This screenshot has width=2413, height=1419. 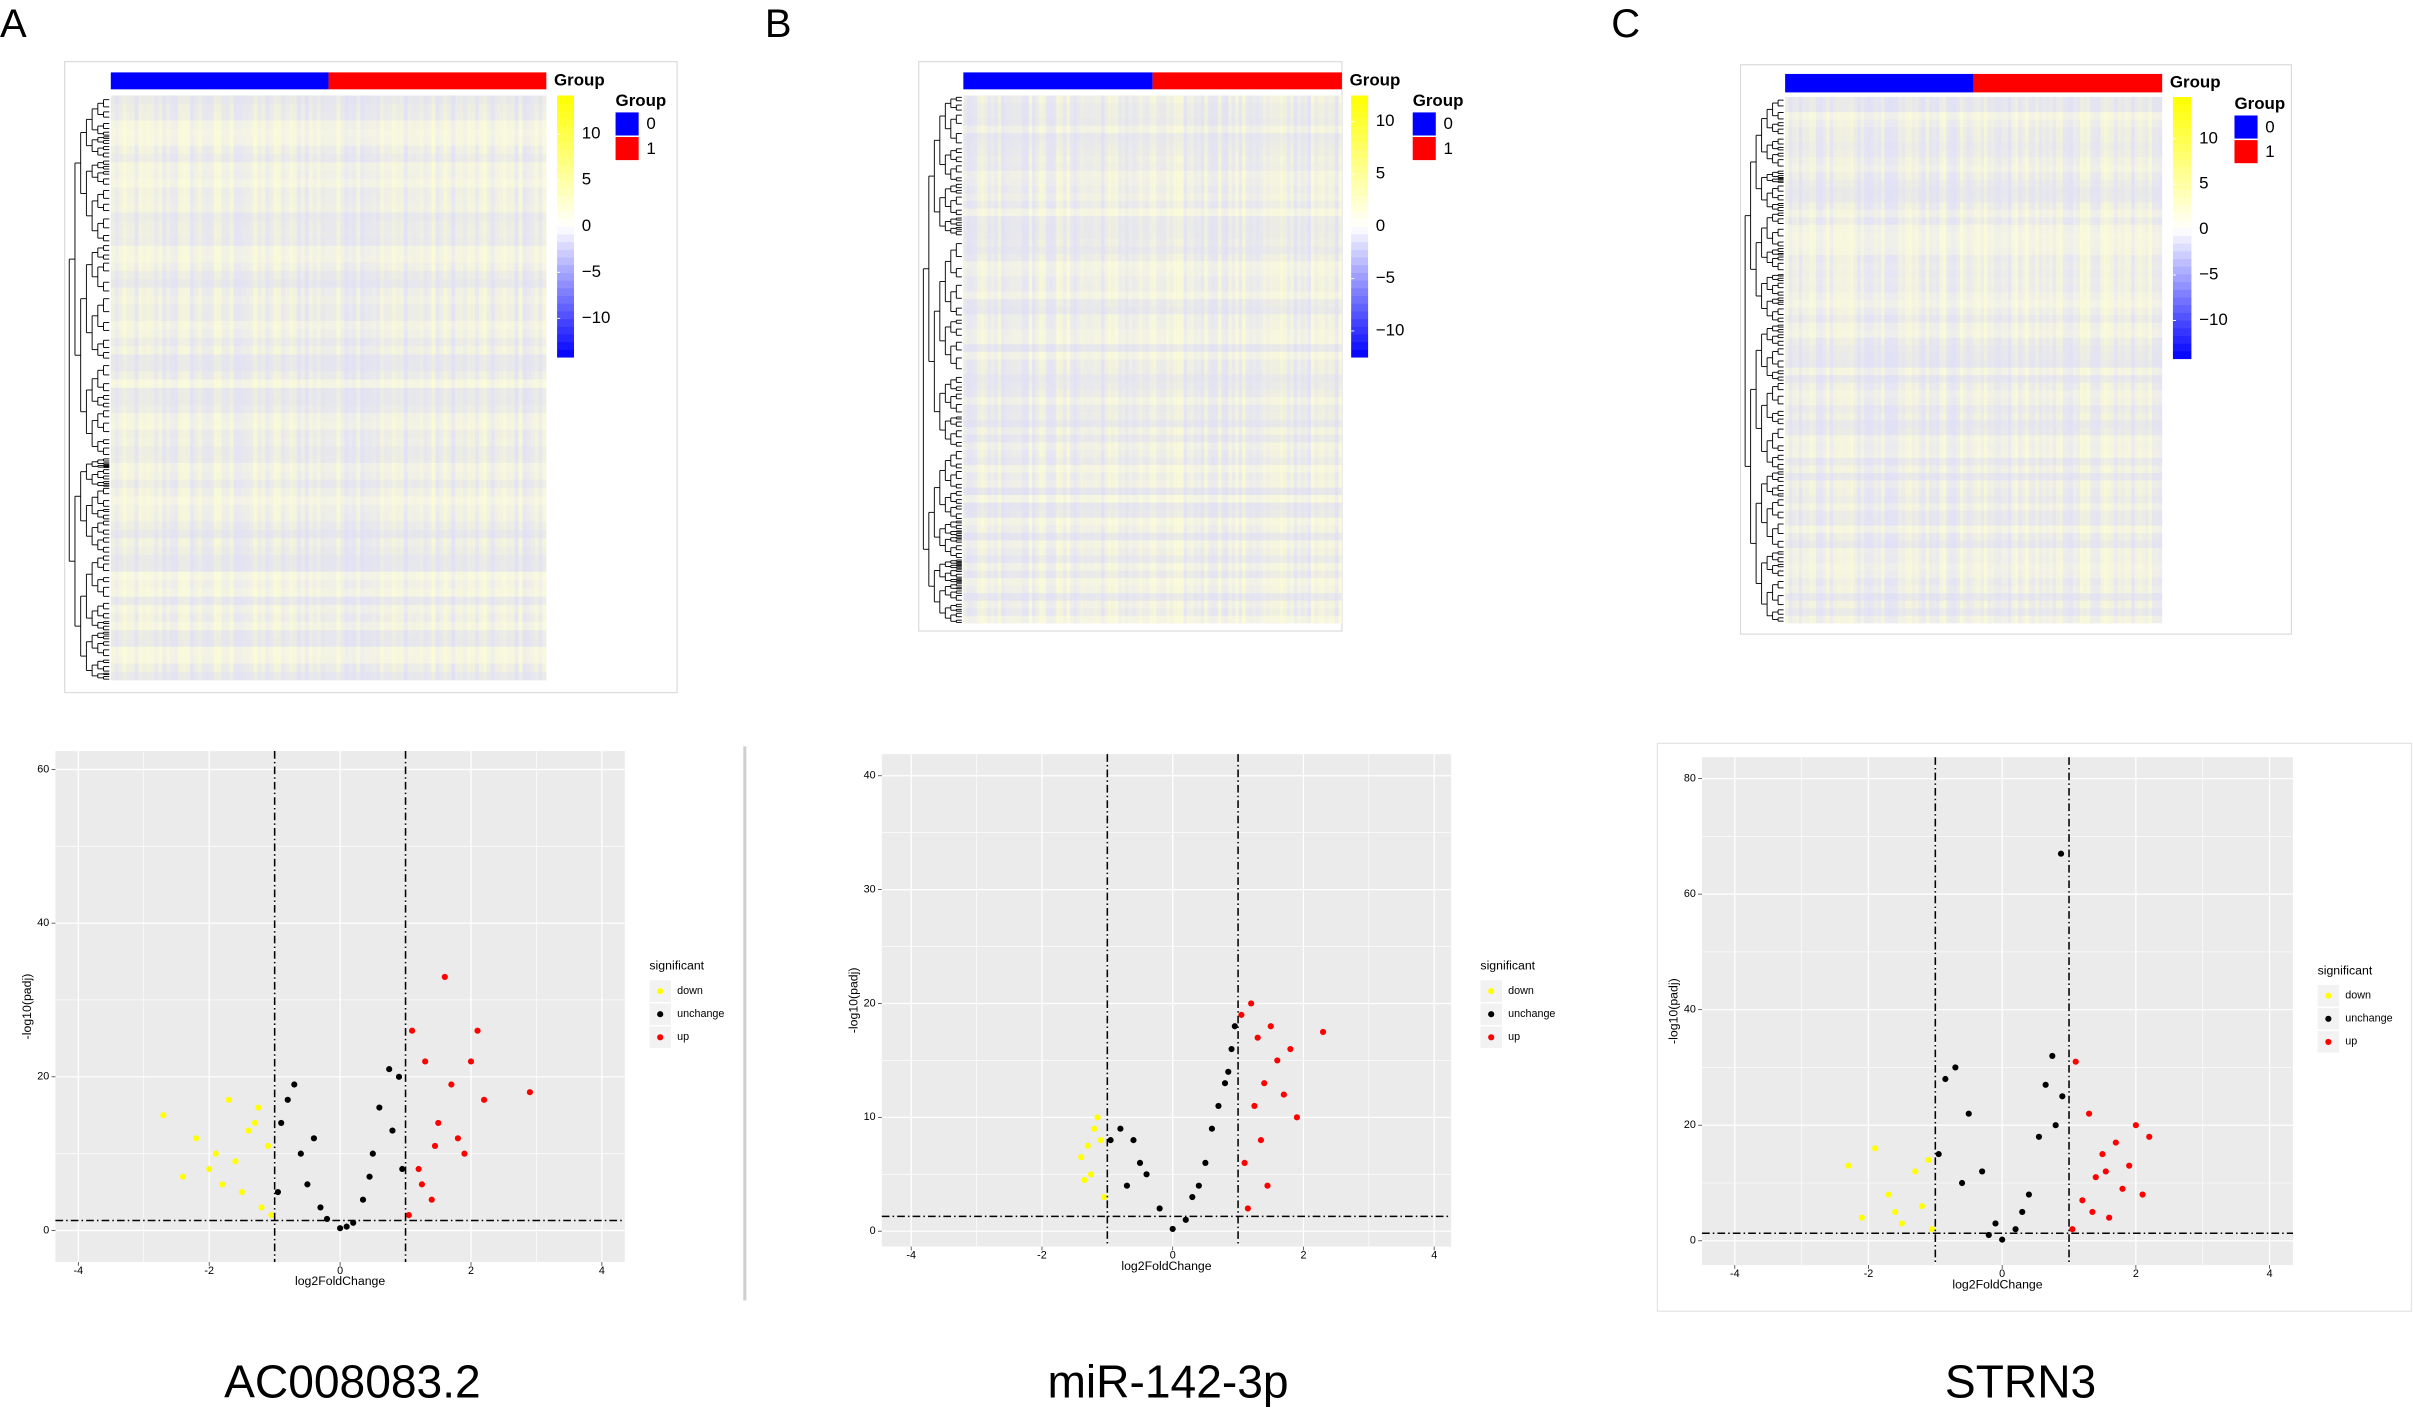 I want to click on legend-title: Group, so click(x=641, y=100).